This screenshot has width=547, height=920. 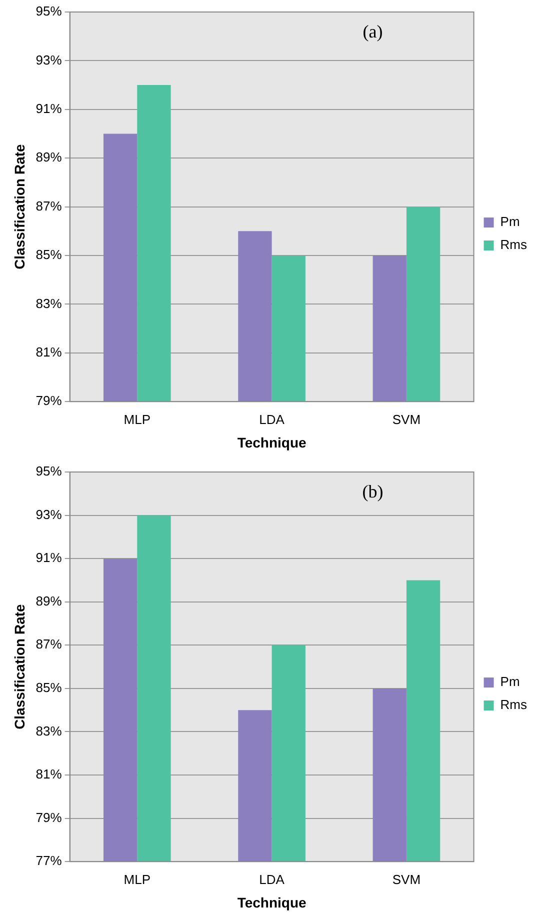 What do you see at coordinates (373, 492) in the screenshot?
I see `annotation: (b)` at bounding box center [373, 492].